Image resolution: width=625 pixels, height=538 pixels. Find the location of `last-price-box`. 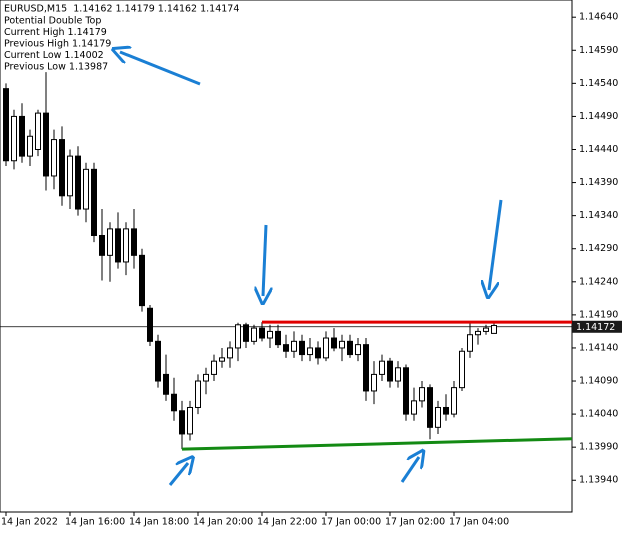

last-price-box is located at coordinates (597, 326).